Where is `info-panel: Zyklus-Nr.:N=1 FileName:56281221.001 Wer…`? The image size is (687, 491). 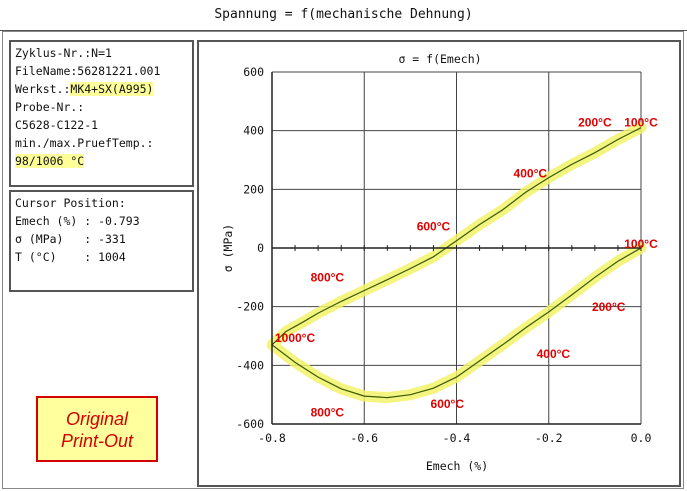 info-panel: Zyklus-Nr.:N=1 FileName:56281221.001 Wer… is located at coordinates (101, 113).